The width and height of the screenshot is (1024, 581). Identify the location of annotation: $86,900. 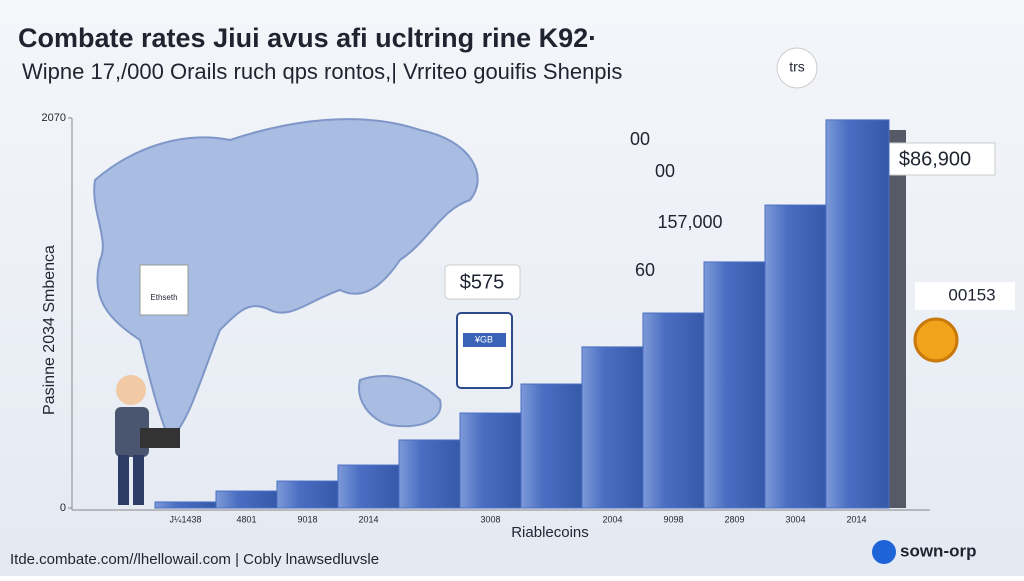
(935, 159).